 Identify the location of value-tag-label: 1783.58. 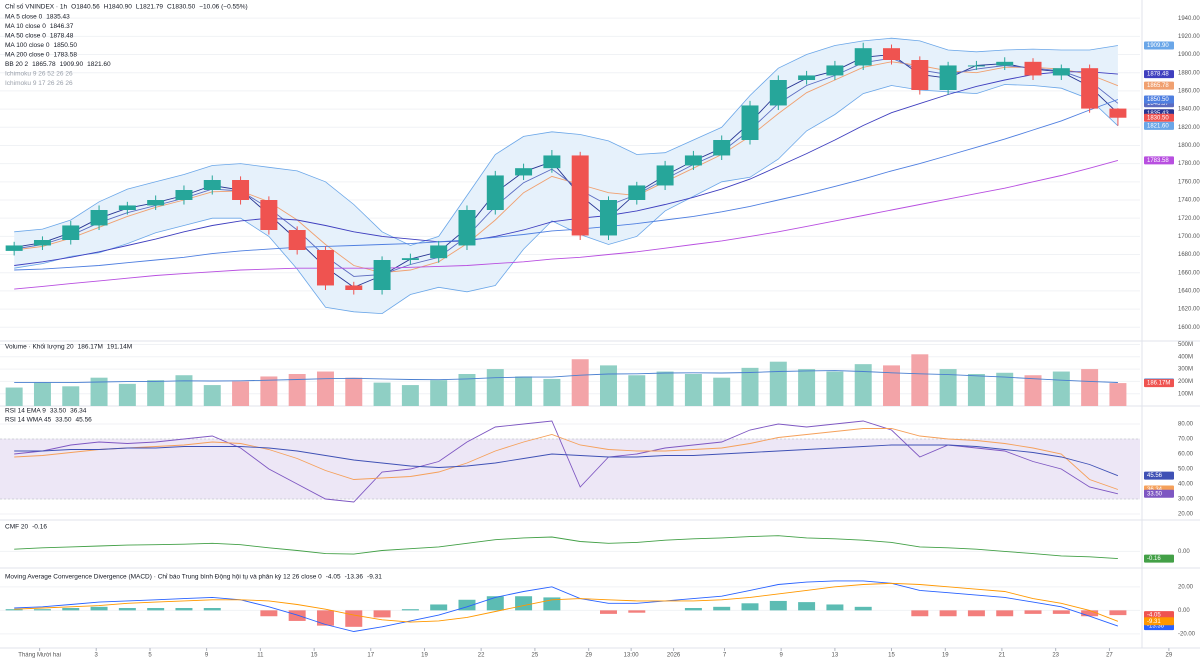
(1158, 161).